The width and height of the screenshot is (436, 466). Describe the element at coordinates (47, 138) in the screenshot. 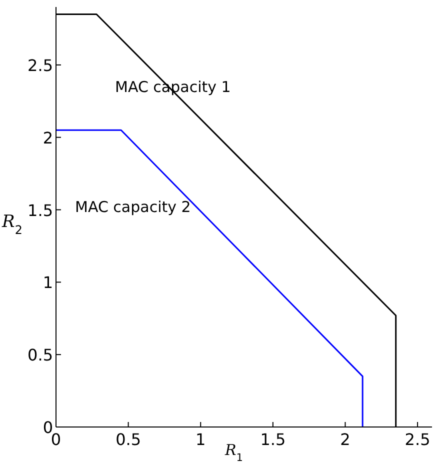

I see `y-tick-label: 2` at that location.